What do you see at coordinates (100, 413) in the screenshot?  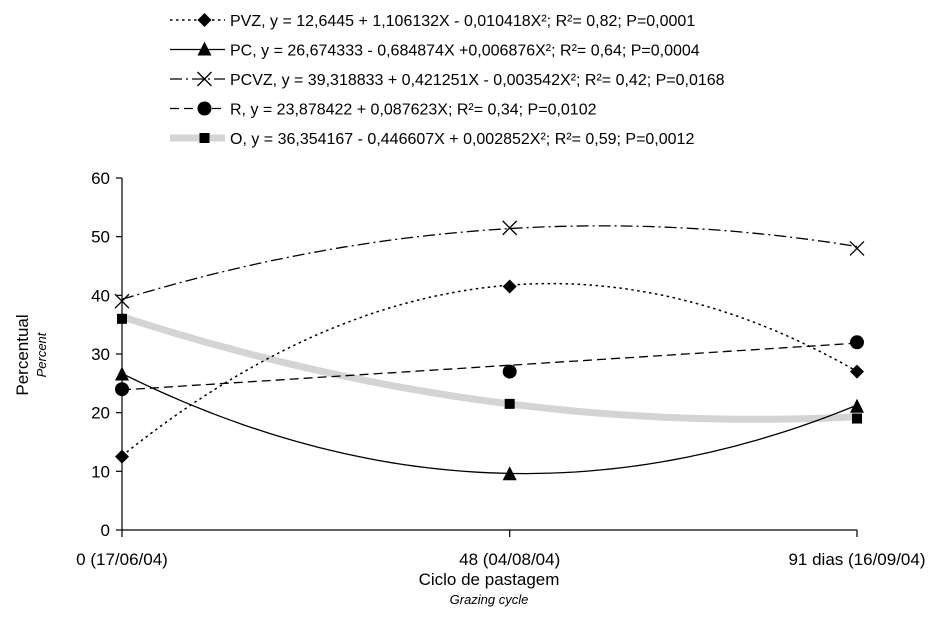 I see `y-tick-label: 20` at bounding box center [100, 413].